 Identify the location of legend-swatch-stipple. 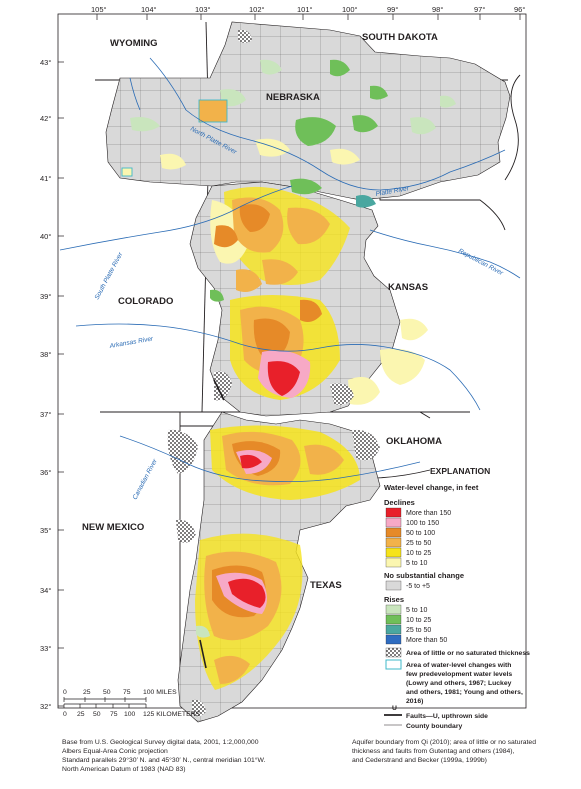
(393, 652).